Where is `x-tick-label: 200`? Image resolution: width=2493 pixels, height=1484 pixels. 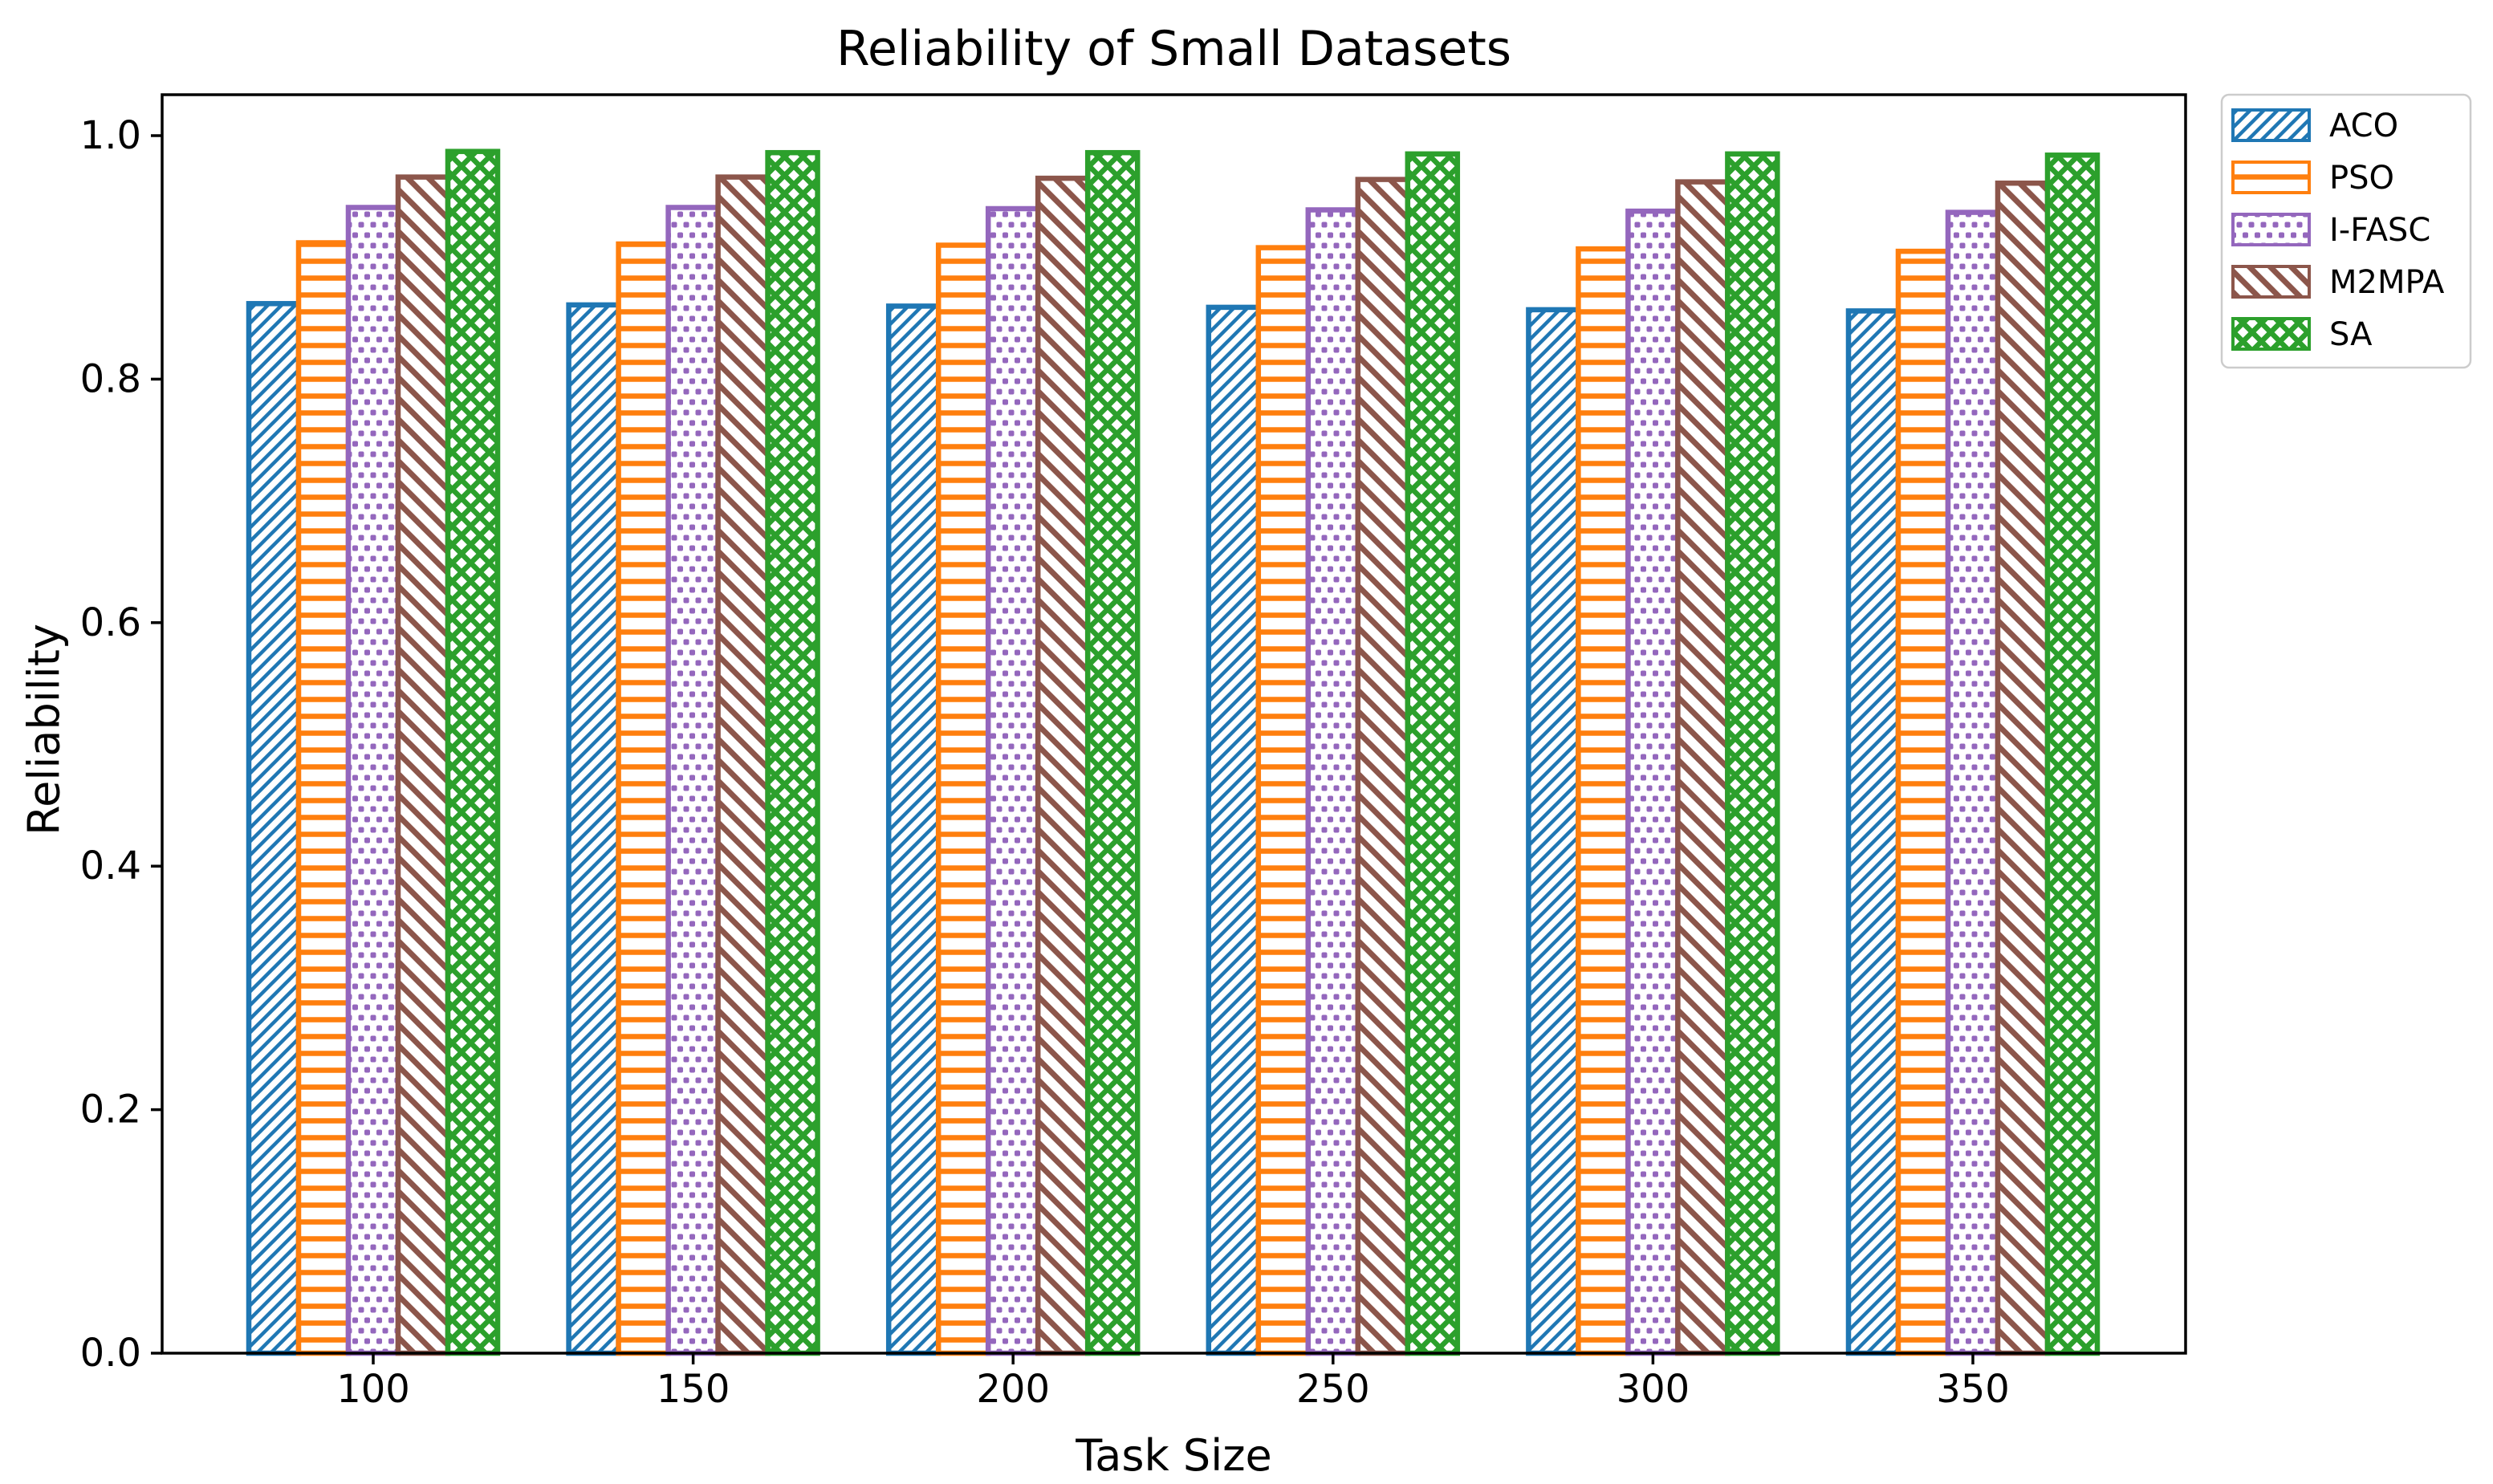 x-tick-label: 200 is located at coordinates (1013, 1389).